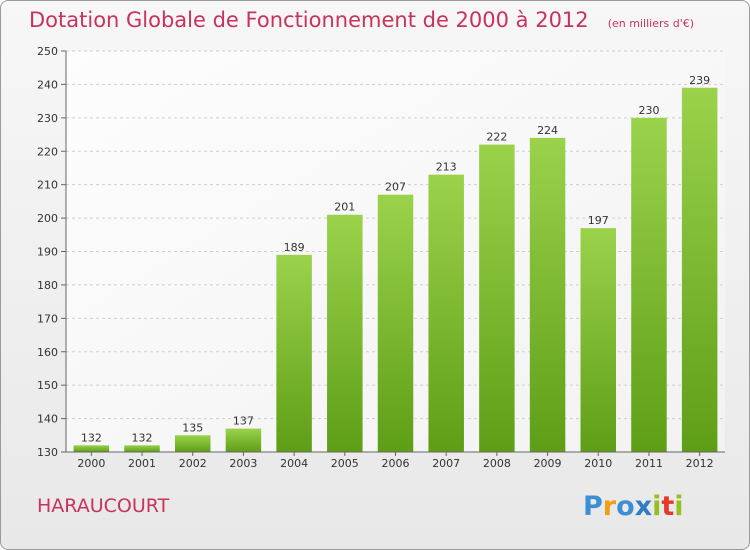 This screenshot has height=550, width=750. I want to click on y-tick-label: 240, so click(47, 84).